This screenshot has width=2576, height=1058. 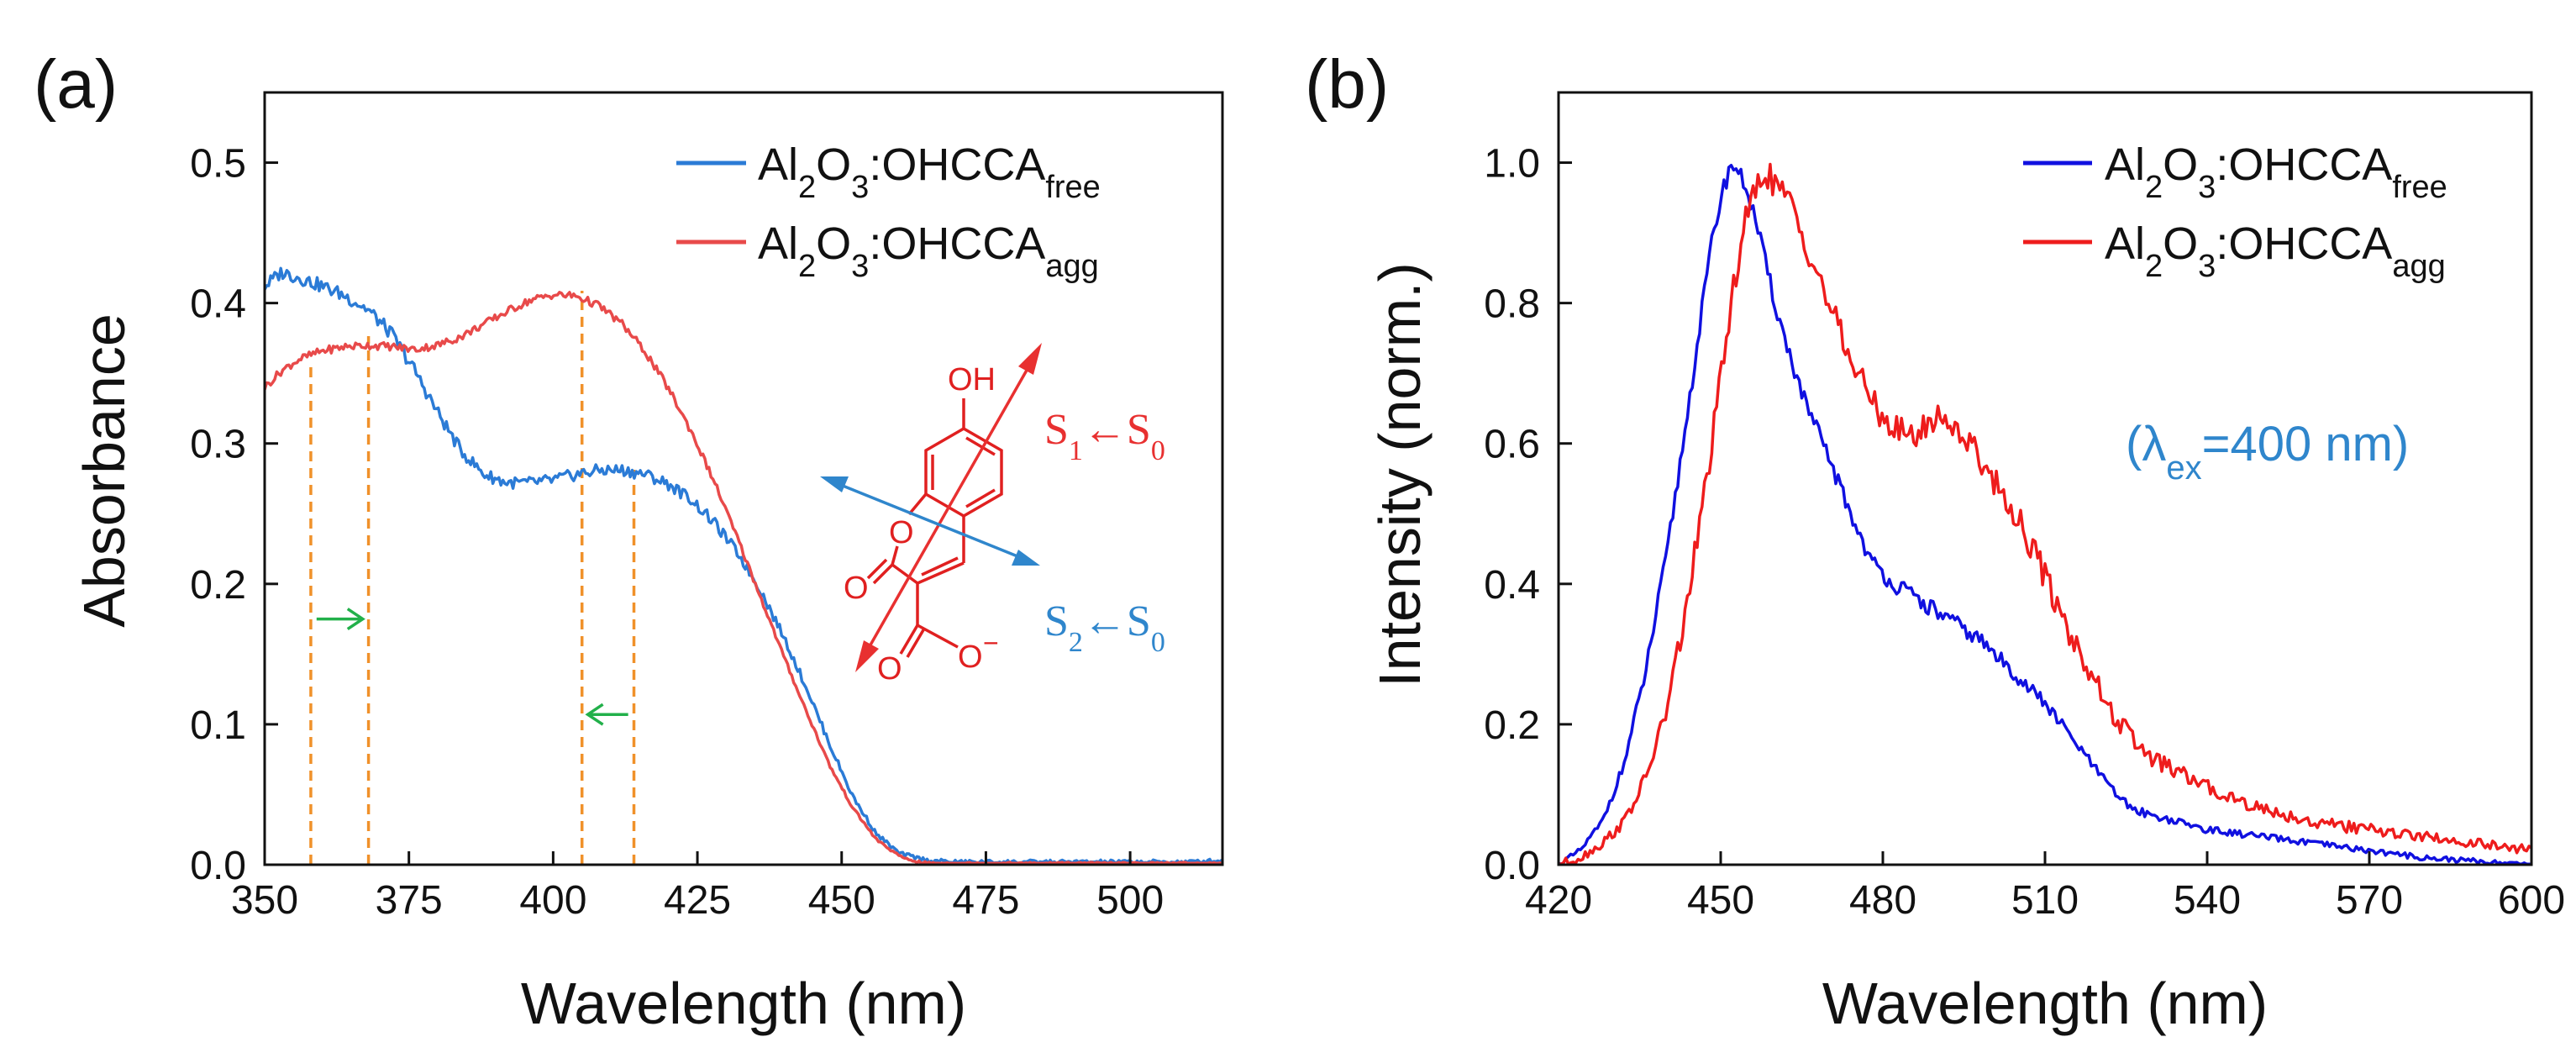 I want to click on s2-dipole-arrowhead-left, so click(x=834, y=484).